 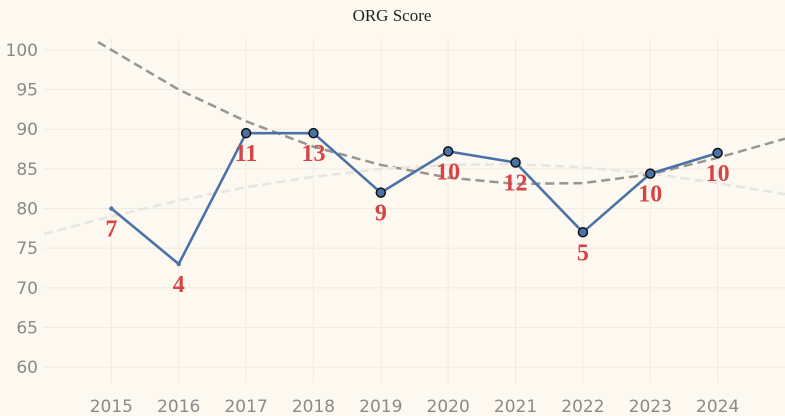 I want to click on y-tick-label: 90, so click(x=27, y=130).